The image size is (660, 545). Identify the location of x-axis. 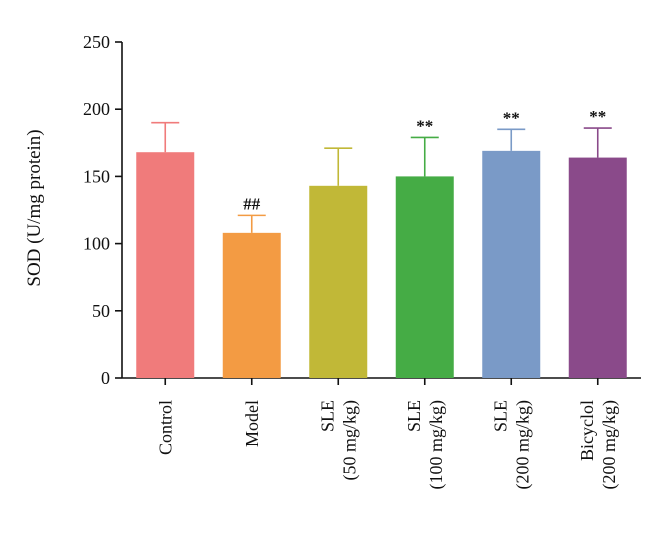
(381, 381).